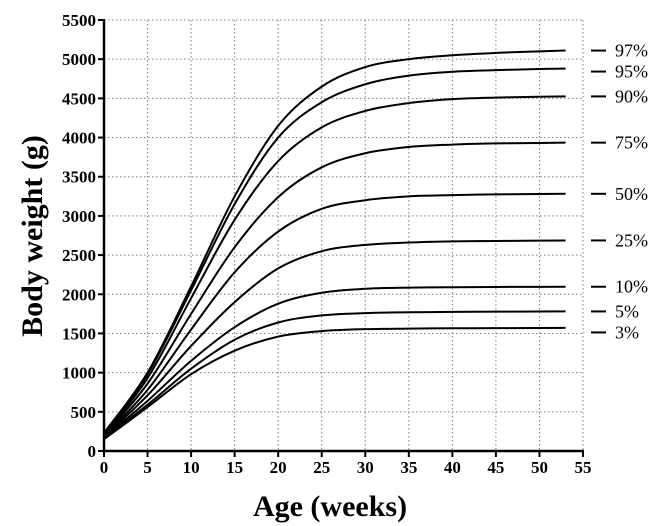 This screenshot has width=662, height=526. I want to click on x-tick-label: 5, so click(147, 467).